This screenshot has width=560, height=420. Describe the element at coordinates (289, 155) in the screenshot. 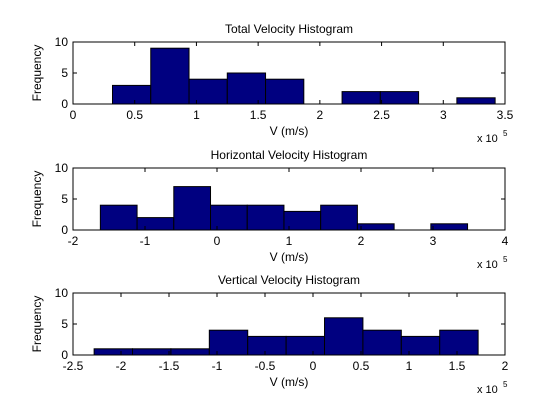

I see `chart-title: Horizontal Velocity Histogram` at that location.